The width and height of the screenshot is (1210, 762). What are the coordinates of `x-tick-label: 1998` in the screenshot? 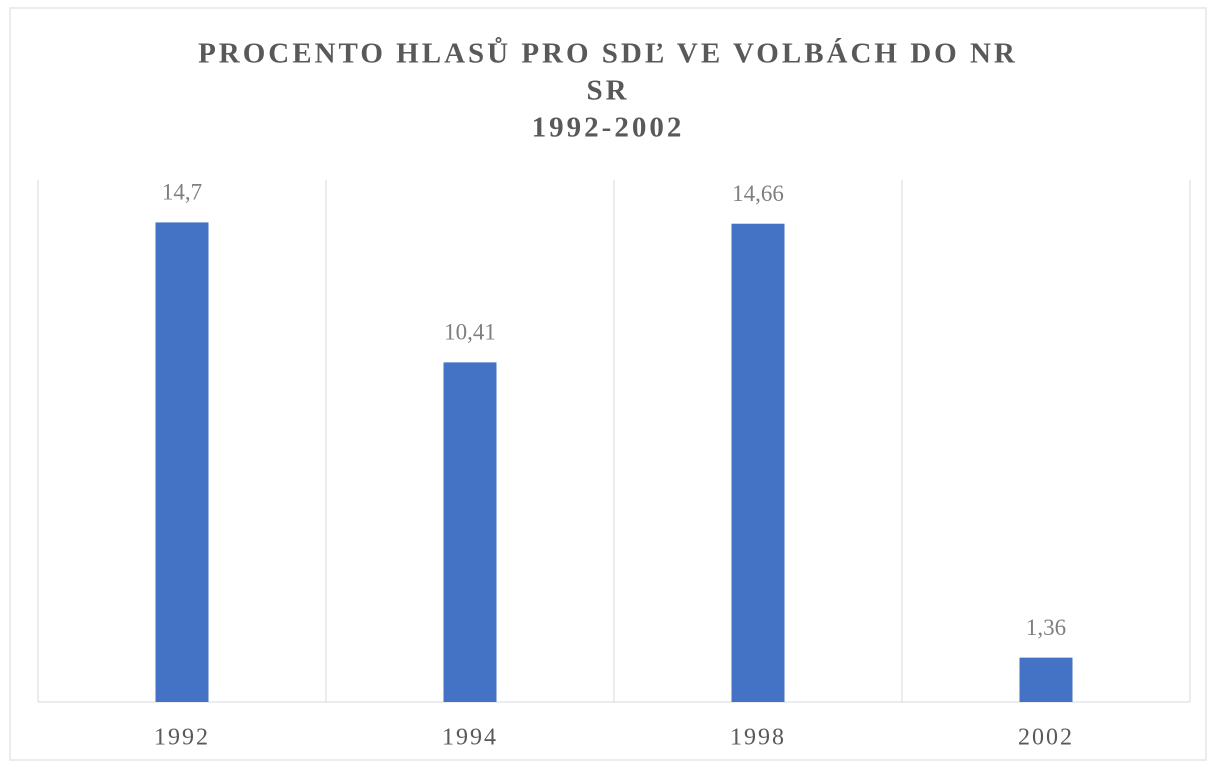 It's located at (758, 738).